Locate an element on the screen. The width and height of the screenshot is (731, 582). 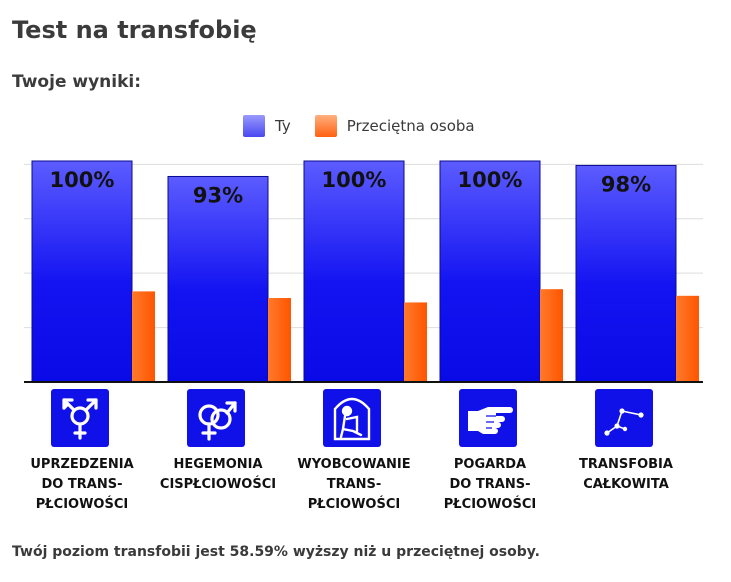
category-label: UPRZEDZENIA DO TRANS- PŁCIOWOŚCI is located at coordinates (82, 485).